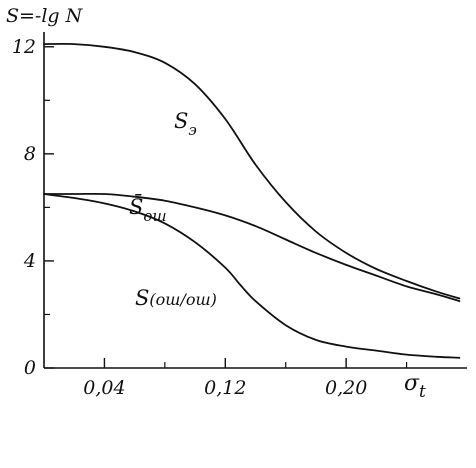 Image resolution: width=476 pixels, height=468 pixels. Describe the element at coordinates (24, 47) in the screenshot. I see `y-tick-label: 12` at that location.